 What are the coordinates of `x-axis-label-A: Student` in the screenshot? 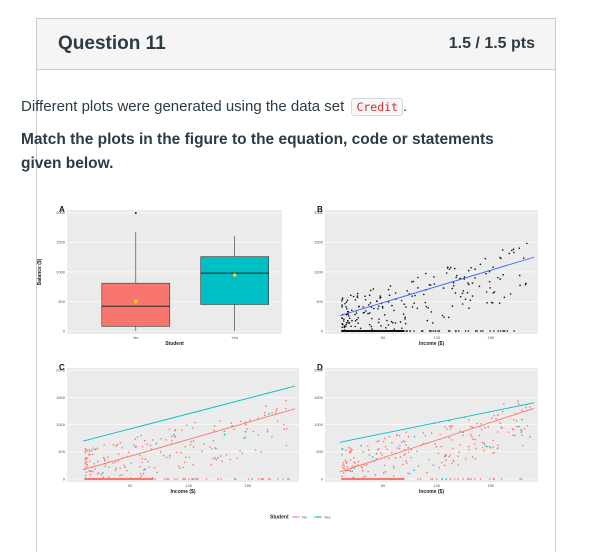 It's located at (174, 344).